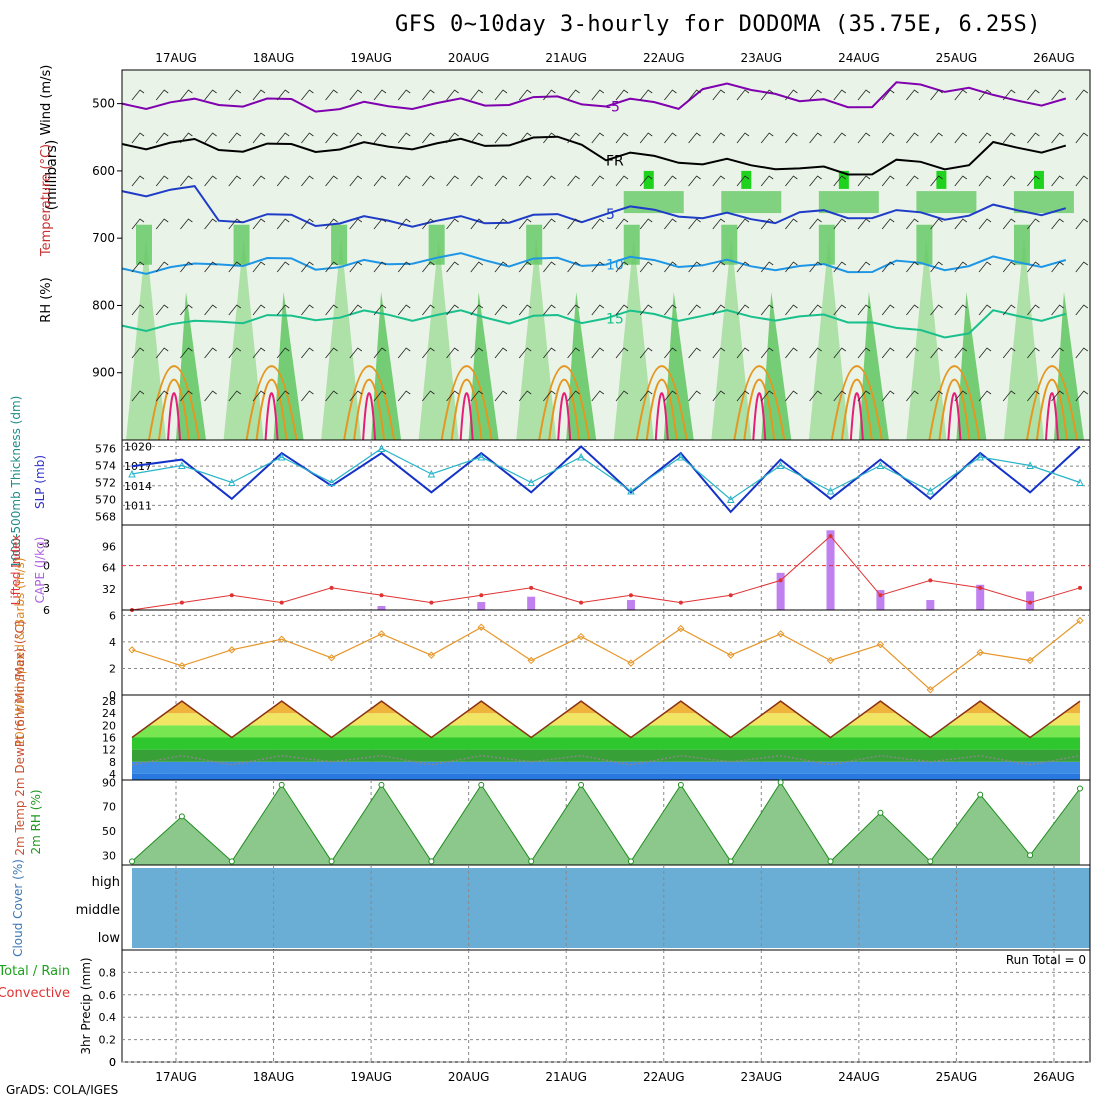 This screenshot has width=1100, height=1100. I want to click on precip-tick-label: 0.2, so click(108, 1040).